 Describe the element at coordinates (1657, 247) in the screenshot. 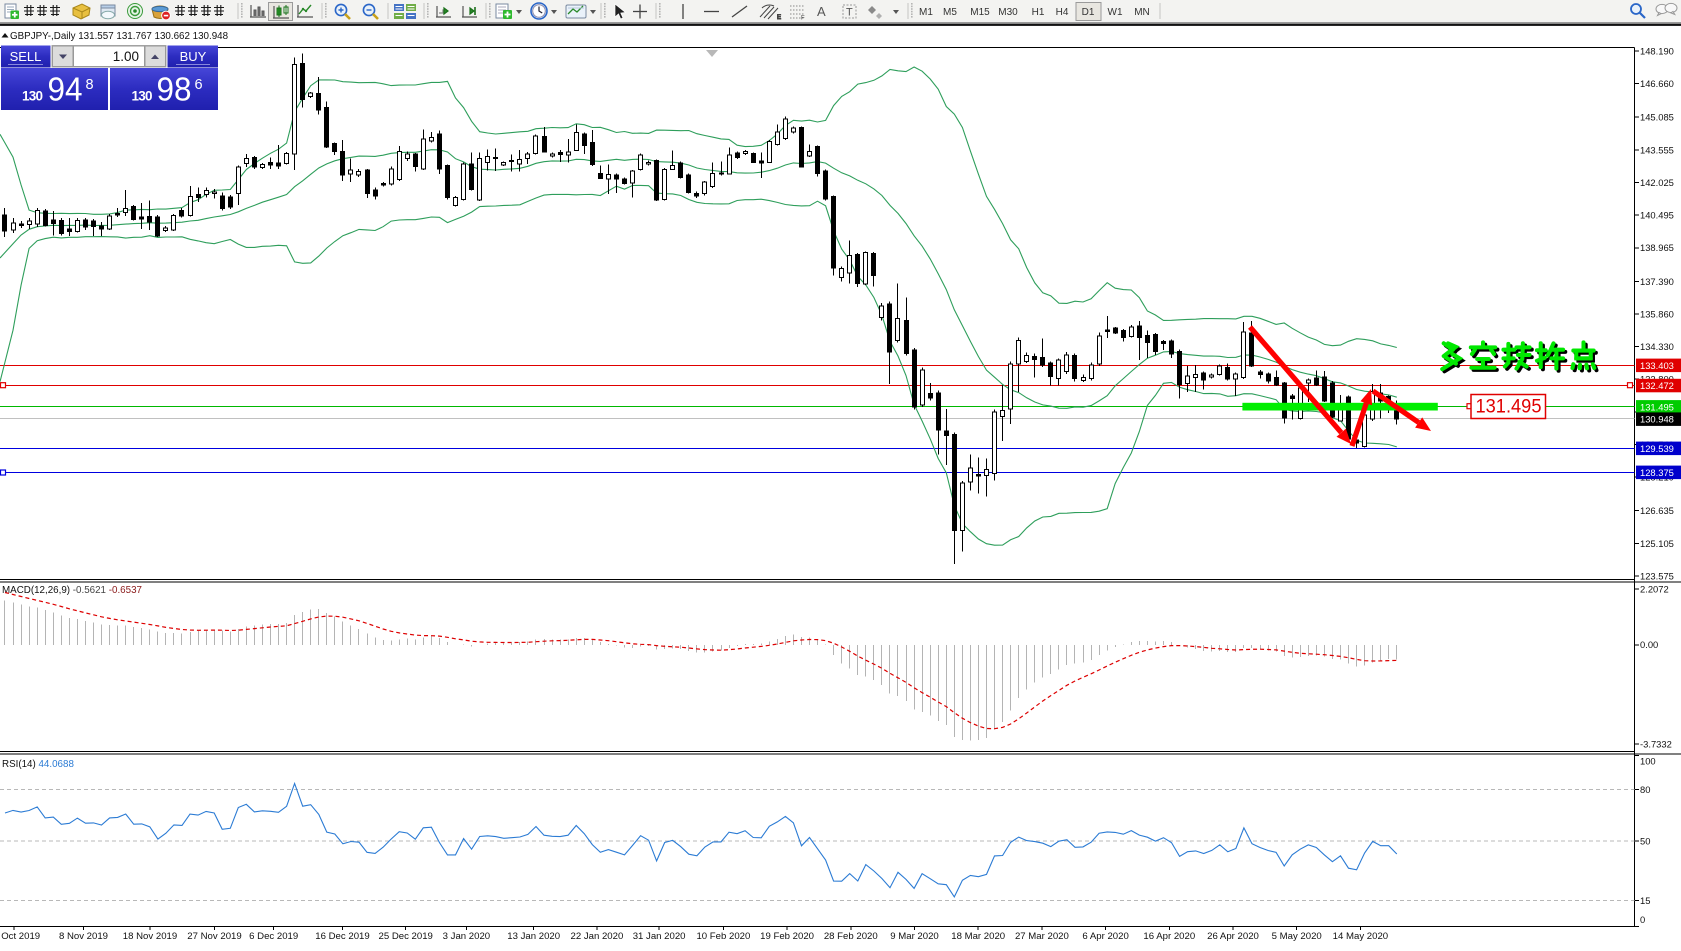

I see `svg-text: 138.965` at that location.